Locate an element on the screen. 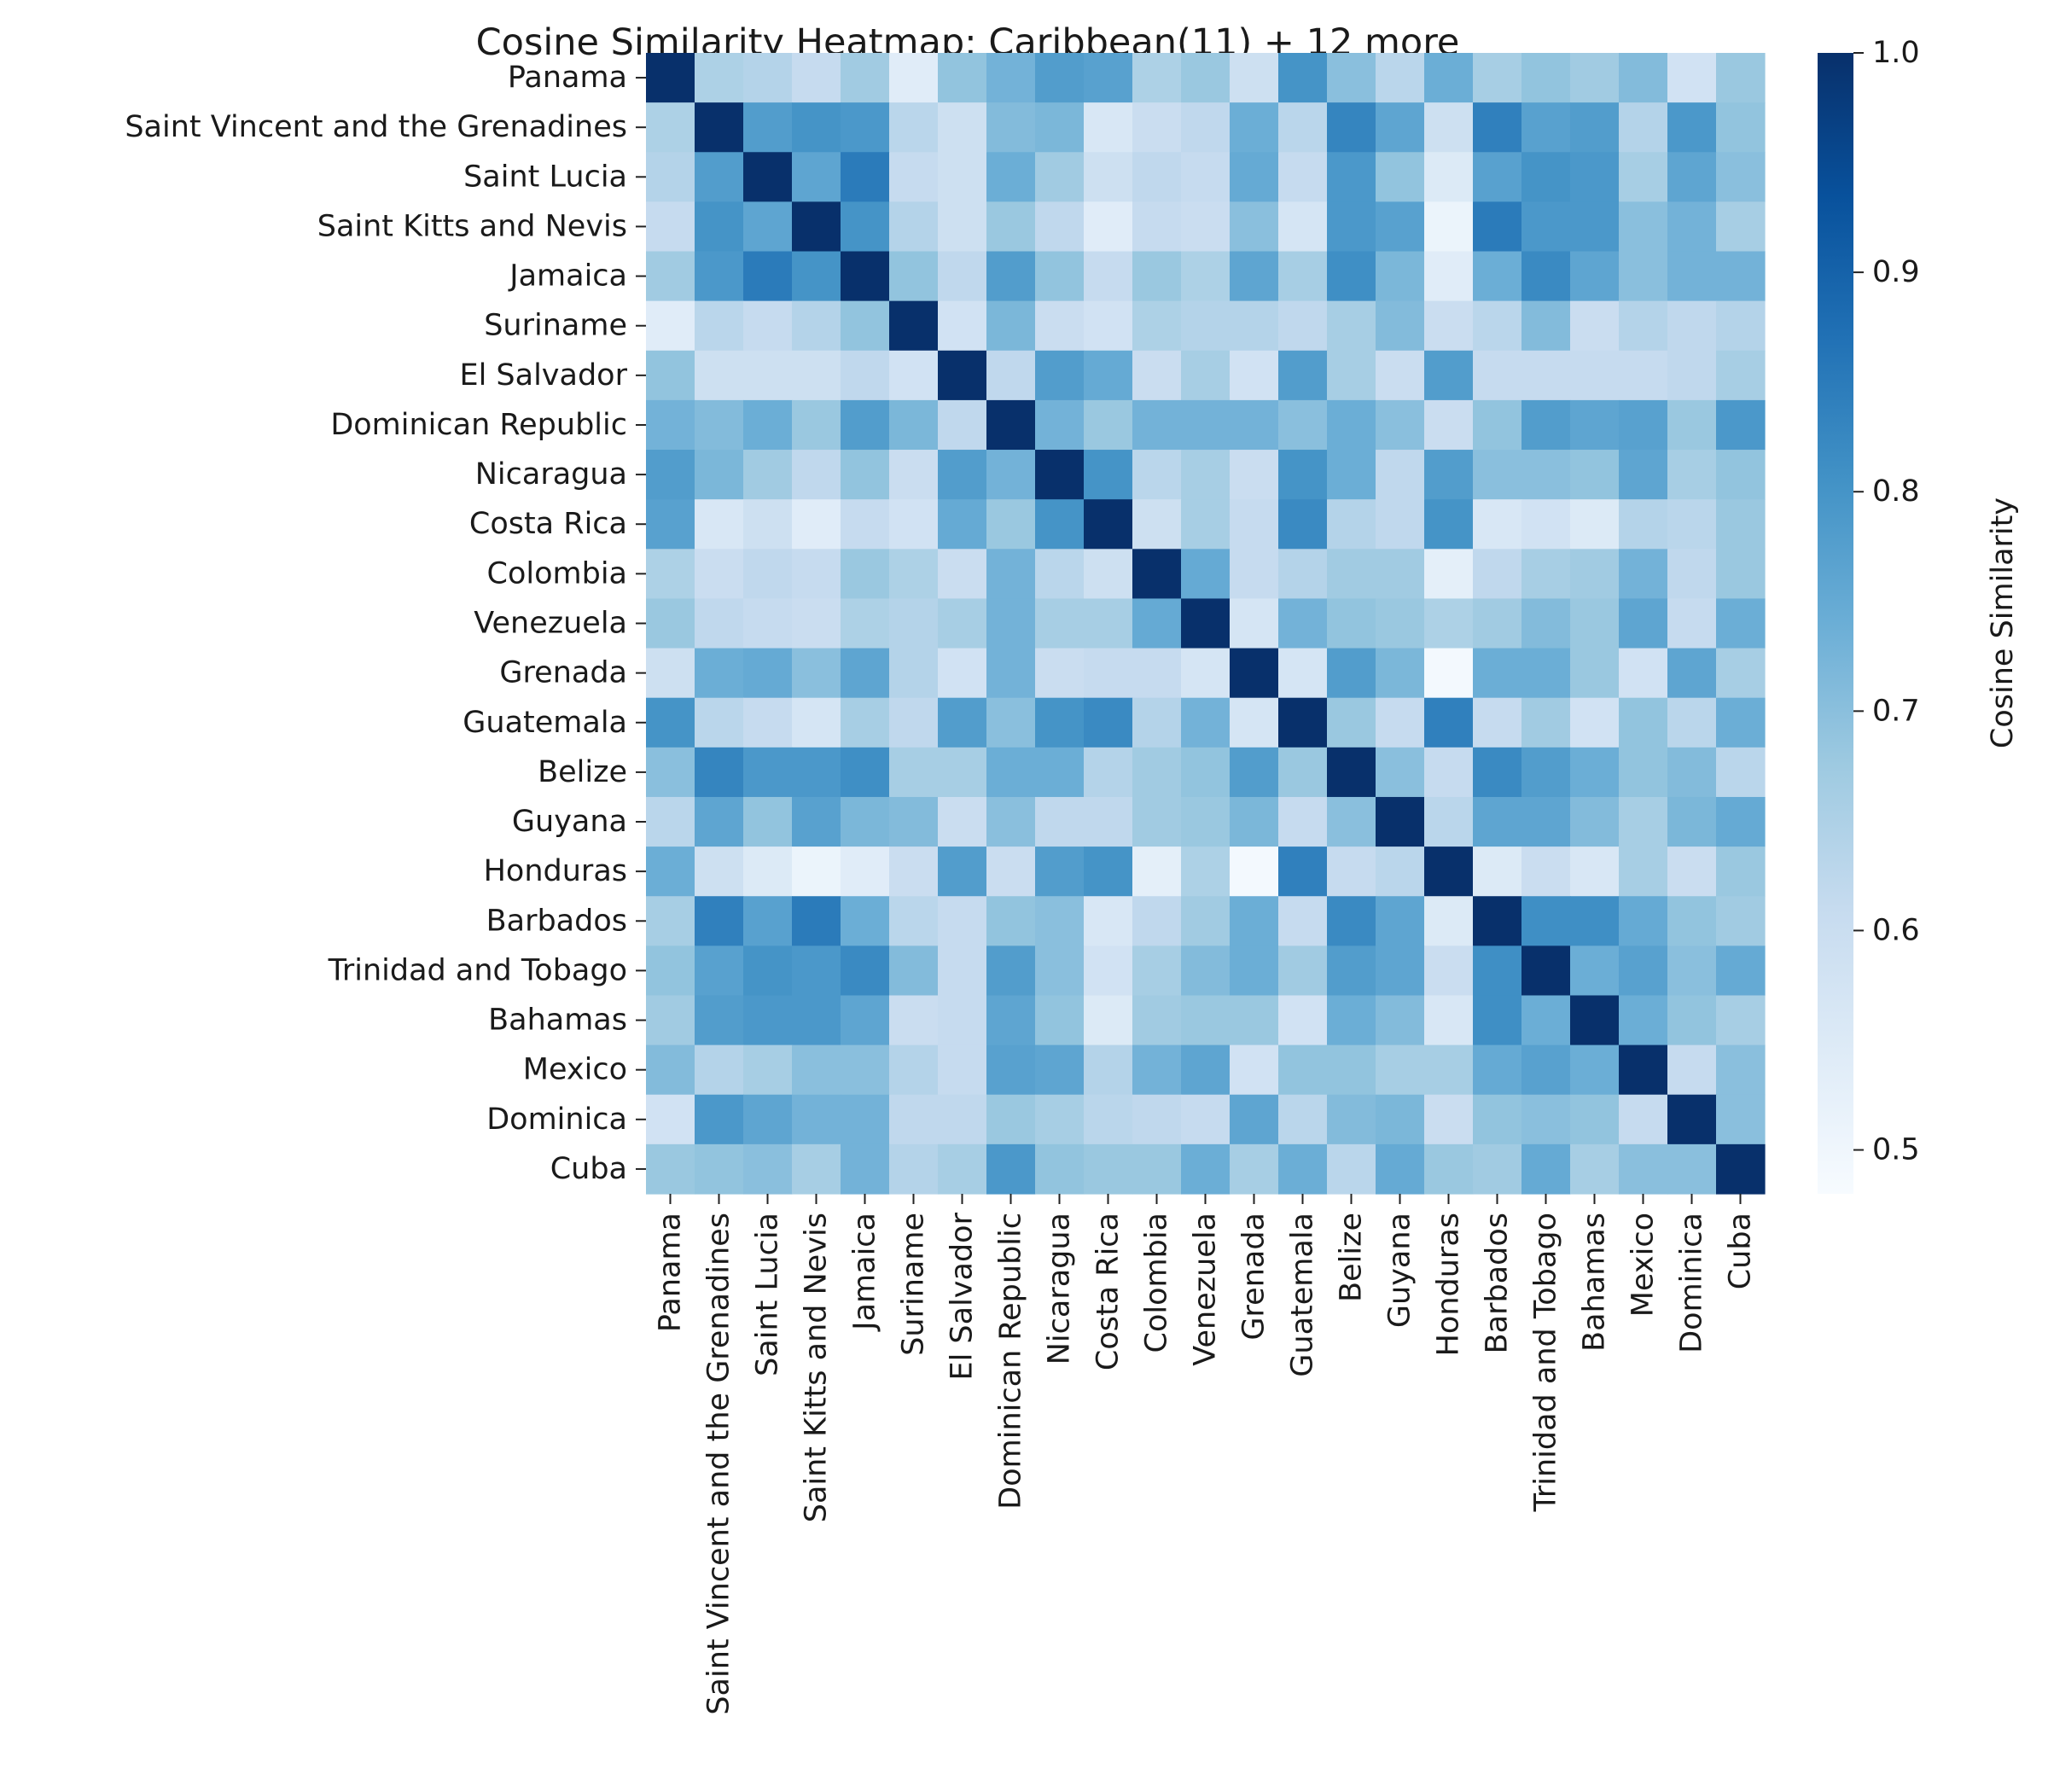  x-tick-label: Trinidad and Tobago is located at coordinates (1546, 1362).